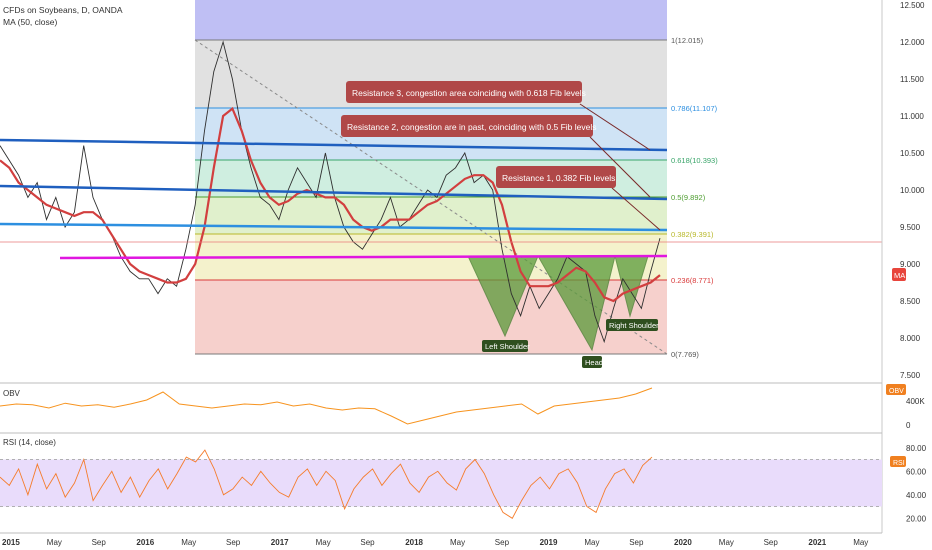 This screenshot has width=932, height=550. I want to click on time-tick-label: 2021, so click(817, 542).